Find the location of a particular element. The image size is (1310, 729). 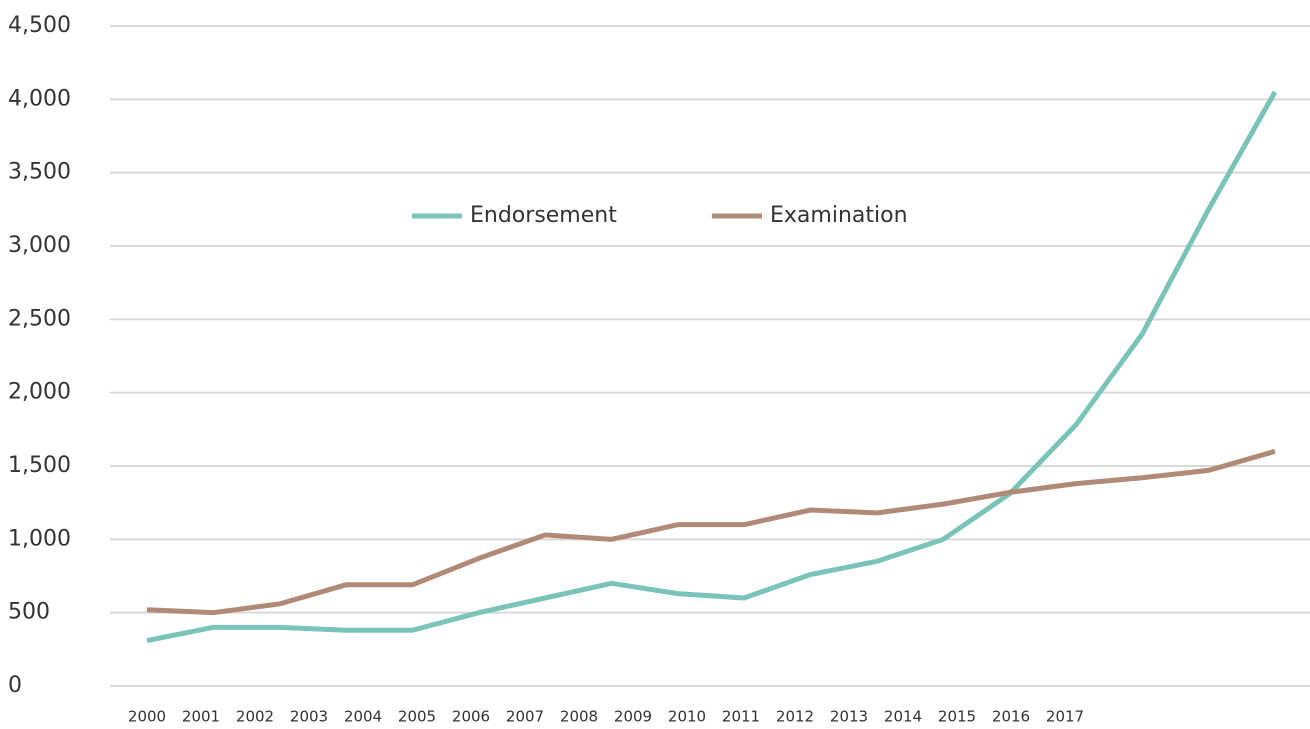

y-tick-label: 4,500 is located at coordinates (39, 25).